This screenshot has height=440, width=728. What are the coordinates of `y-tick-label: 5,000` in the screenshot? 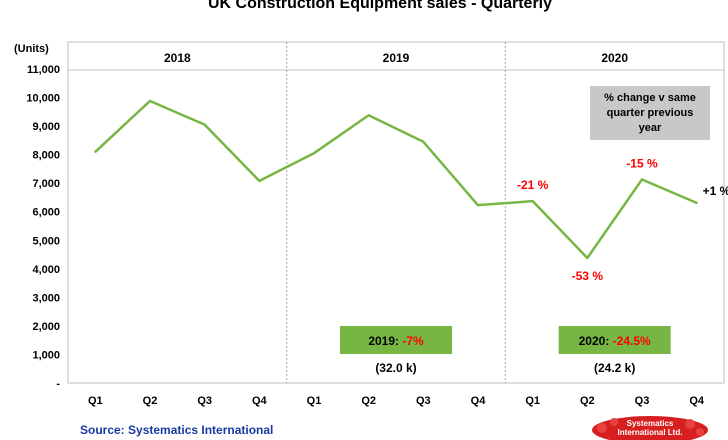 It's located at (46, 241).